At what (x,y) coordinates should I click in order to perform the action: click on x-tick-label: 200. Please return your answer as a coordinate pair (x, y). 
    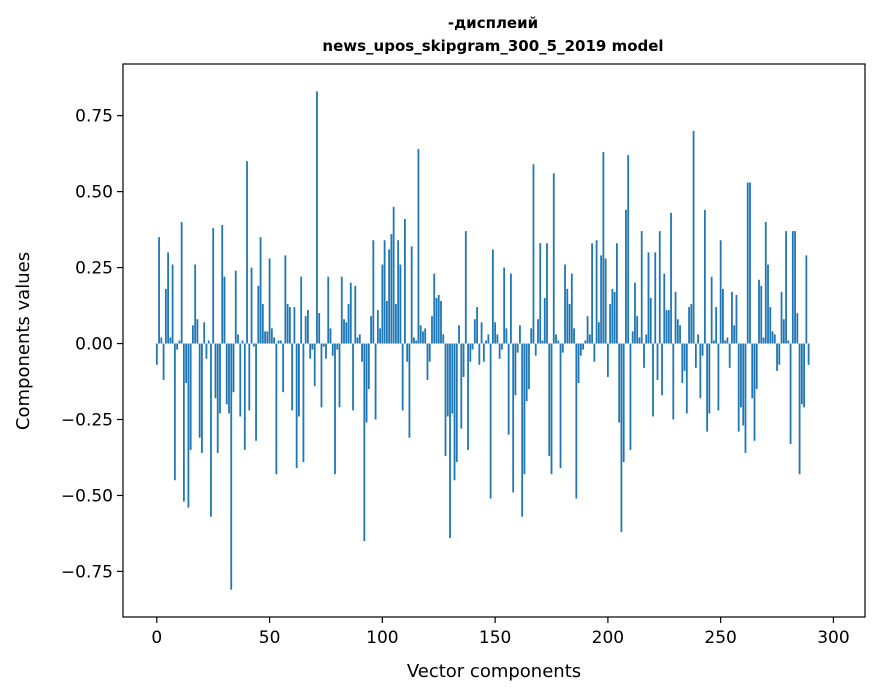
    Looking at the image, I should click on (608, 638).